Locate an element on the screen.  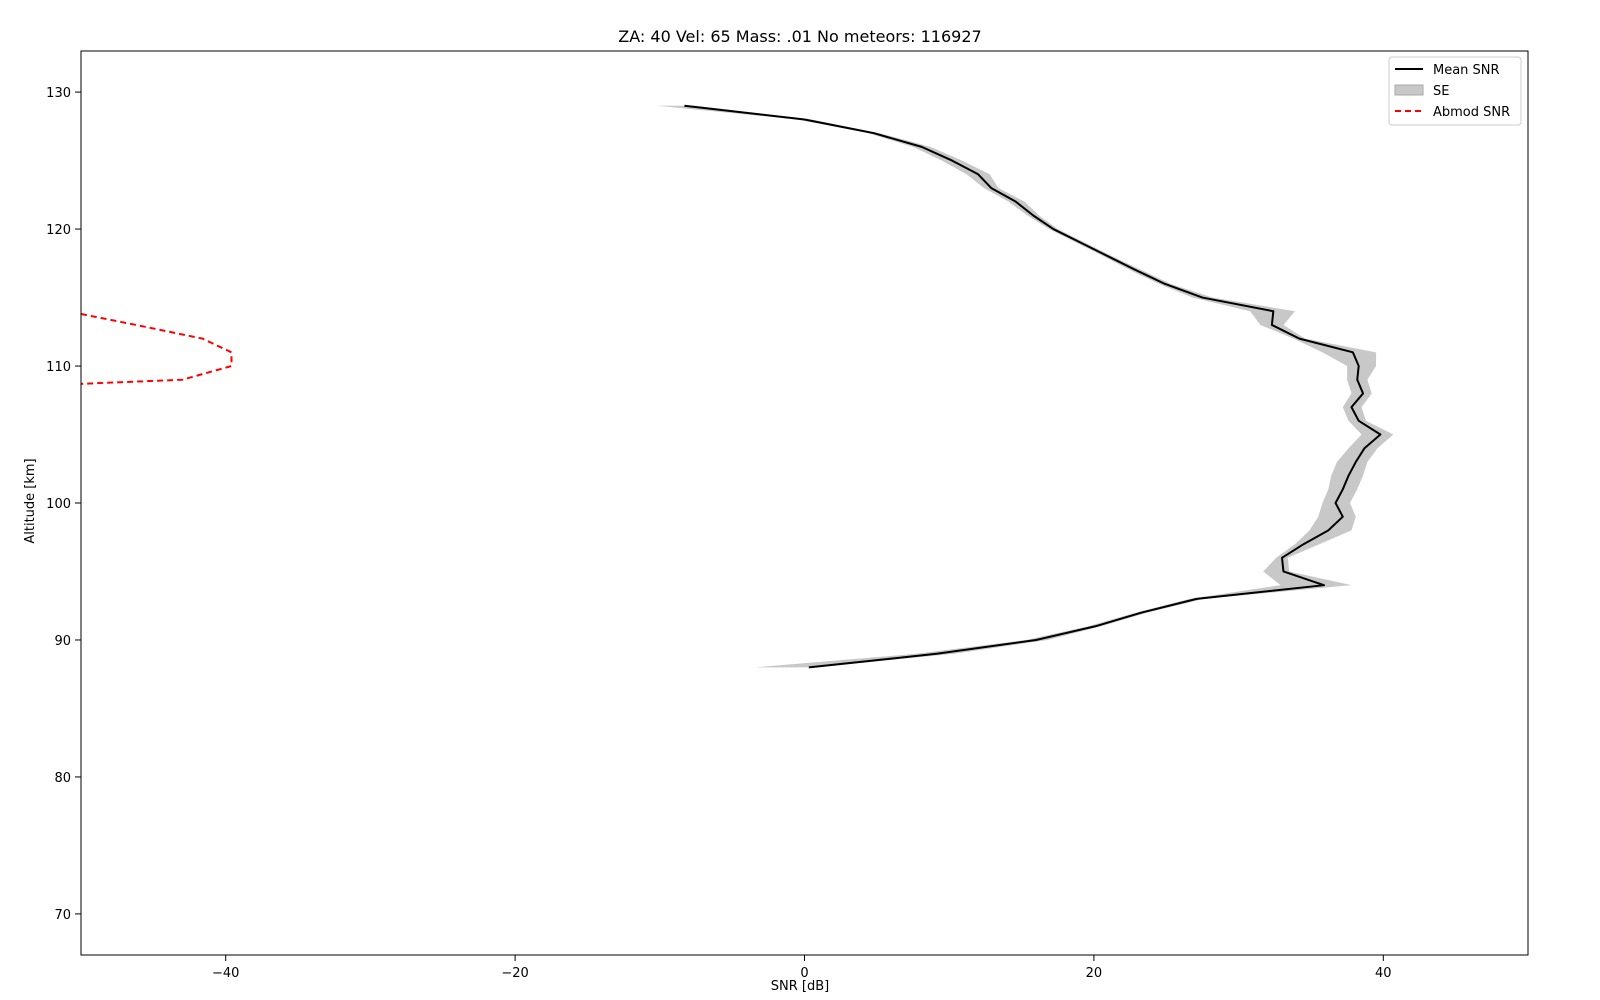
y-tick-label: 70 is located at coordinates (62, 915).